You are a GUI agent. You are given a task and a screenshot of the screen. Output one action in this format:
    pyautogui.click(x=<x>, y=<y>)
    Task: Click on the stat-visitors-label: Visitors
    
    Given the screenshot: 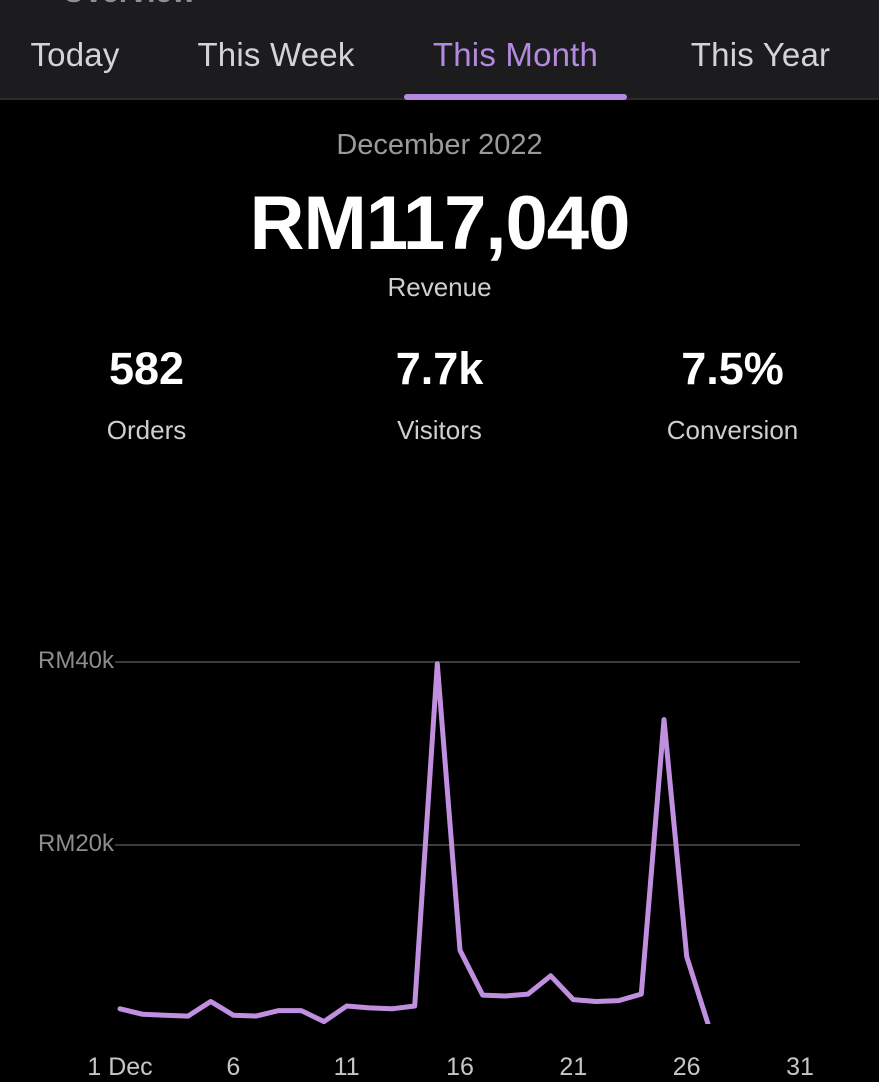 What is the action you would take?
    pyautogui.click(x=439, y=430)
    